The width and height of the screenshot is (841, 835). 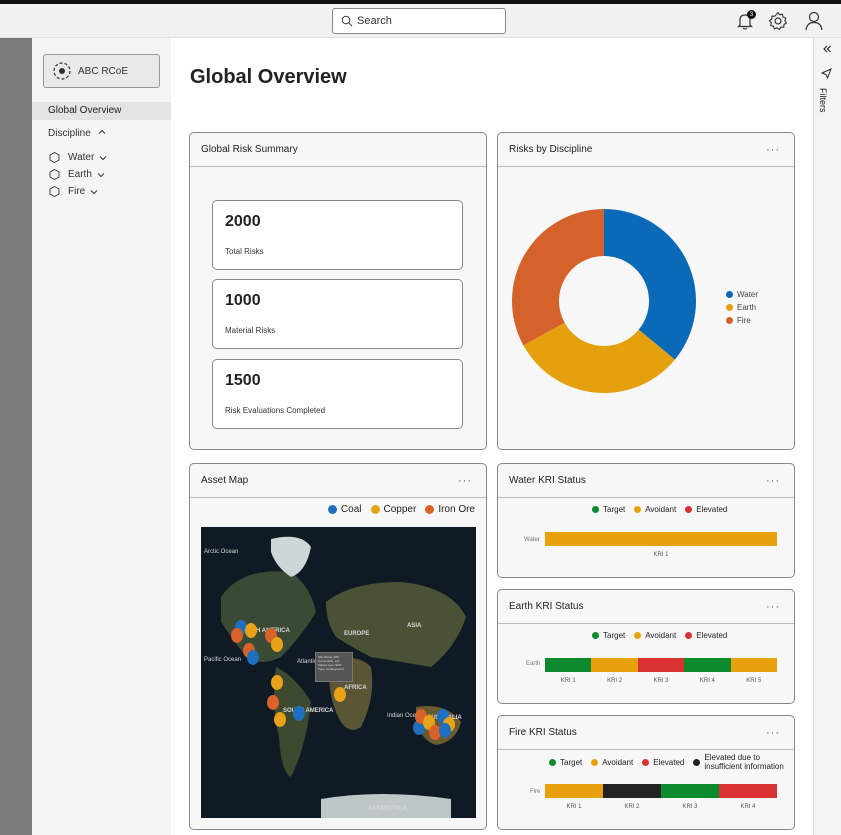 I want to click on legend-item-iron-ore: Iron Ore, so click(x=450, y=509).